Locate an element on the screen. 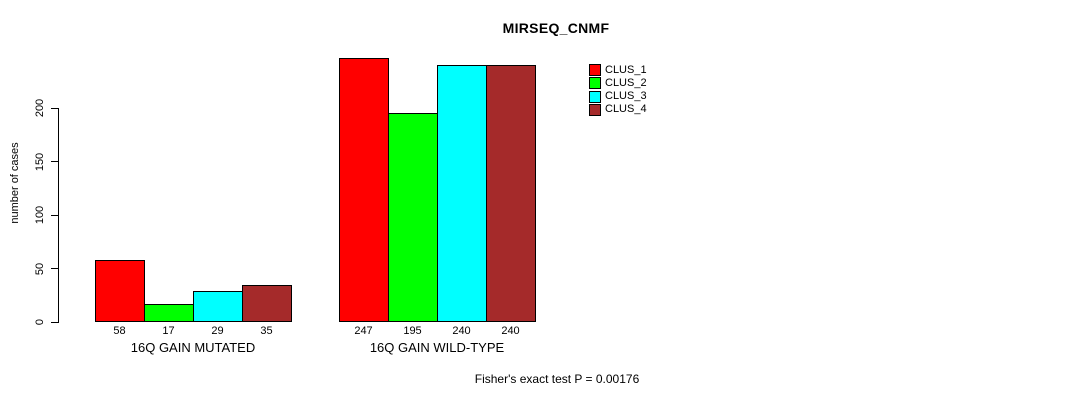 The width and height of the screenshot is (1090, 400). bar-clus_3-group2 is located at coordinates (462, 193).